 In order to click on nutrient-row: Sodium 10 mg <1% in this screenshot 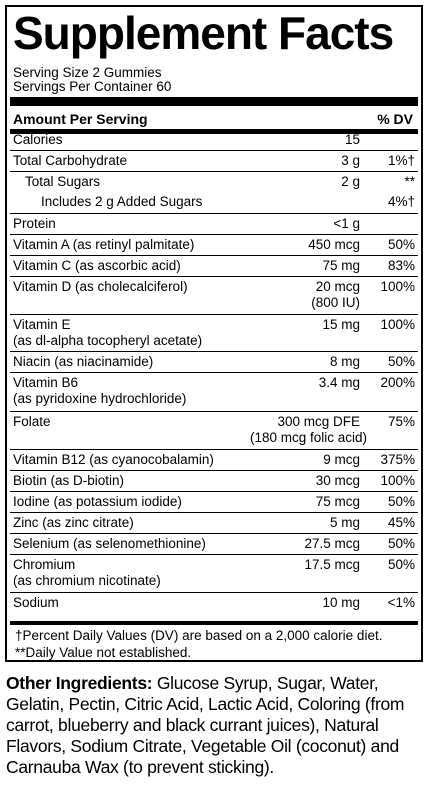, I will do `click(214, 602)`.